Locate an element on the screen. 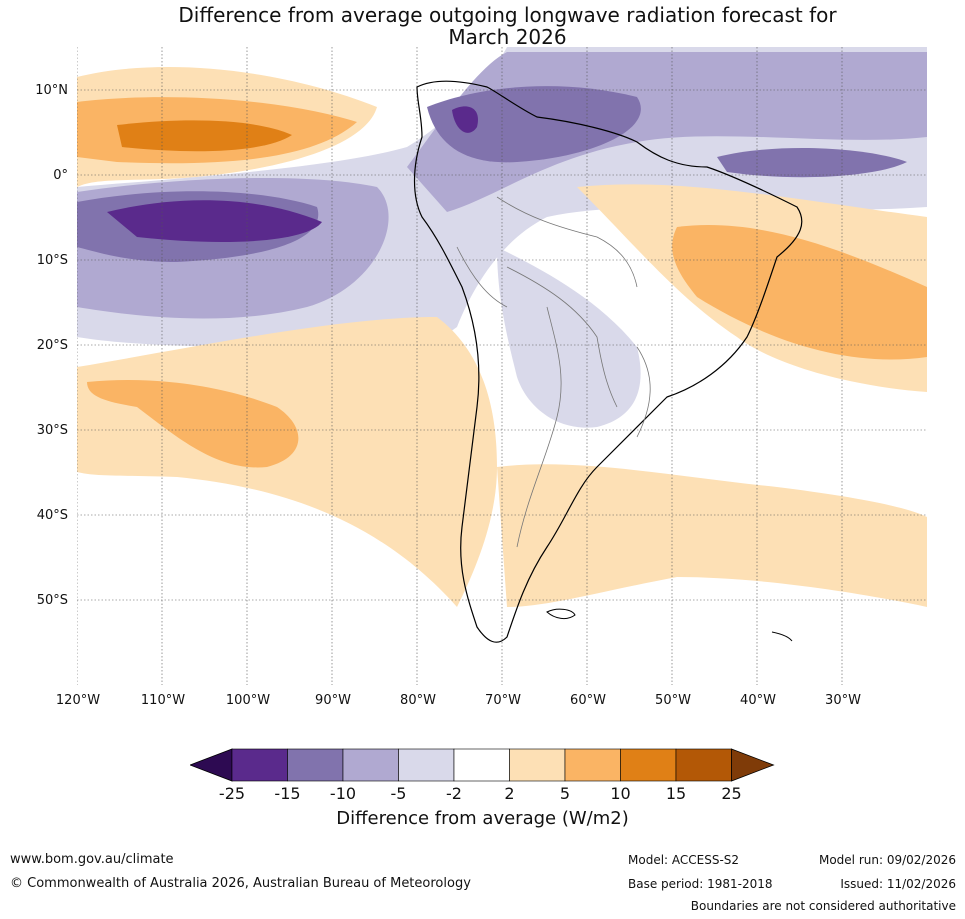 The width and height of the screenshot is (965, 919). lat-label-50s: 50°S is located at coordinates (52, 600).